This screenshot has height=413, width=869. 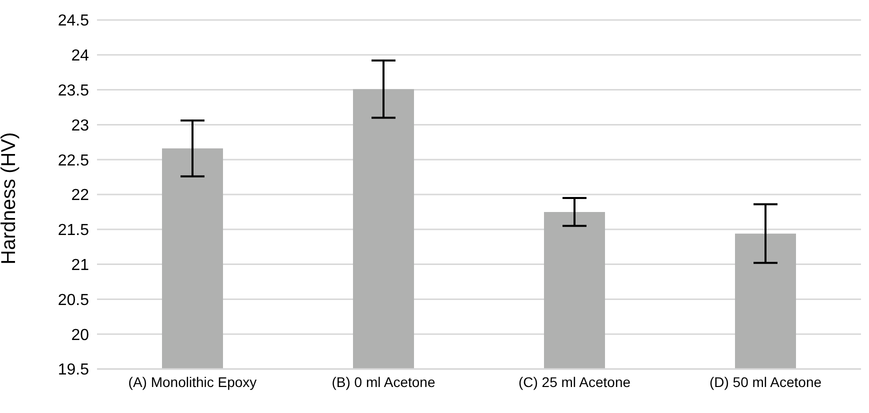 I want to click on y-tick-label: 21.5, so click(x=74, y=231).